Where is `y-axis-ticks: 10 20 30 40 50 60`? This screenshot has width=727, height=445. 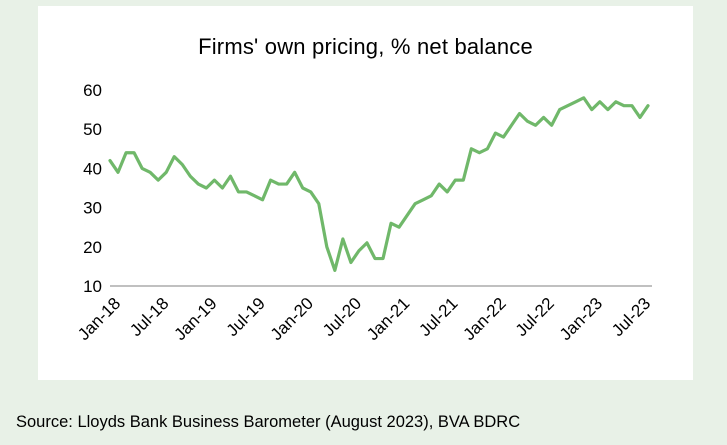
y-axis-ticks: 10 20 30 40 50 60 is located at coordinates (92, 188).